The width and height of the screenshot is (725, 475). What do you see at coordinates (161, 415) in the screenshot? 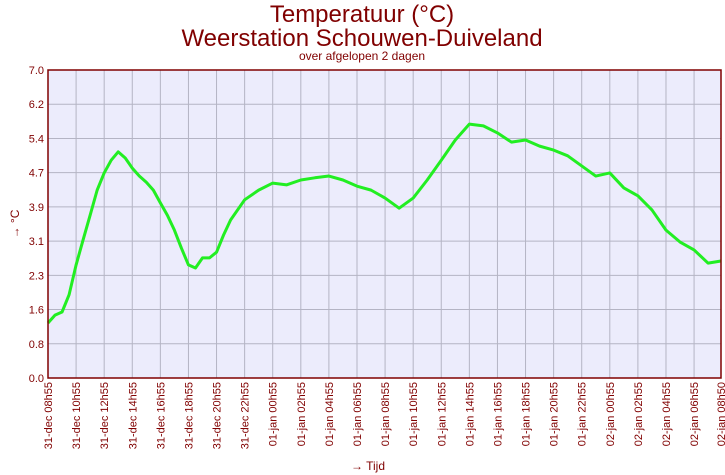
I see `x-tick-label: 31-dec 16h55` at bounding box center [161, 415].